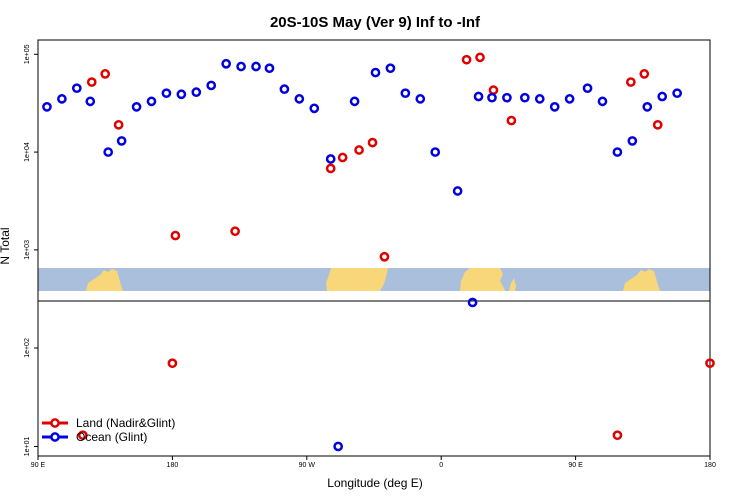  What do you see at coordinates (27, 152) in the screenshot?
I see `y-tick-label: 1e+04` at bounding box center [27, 152].